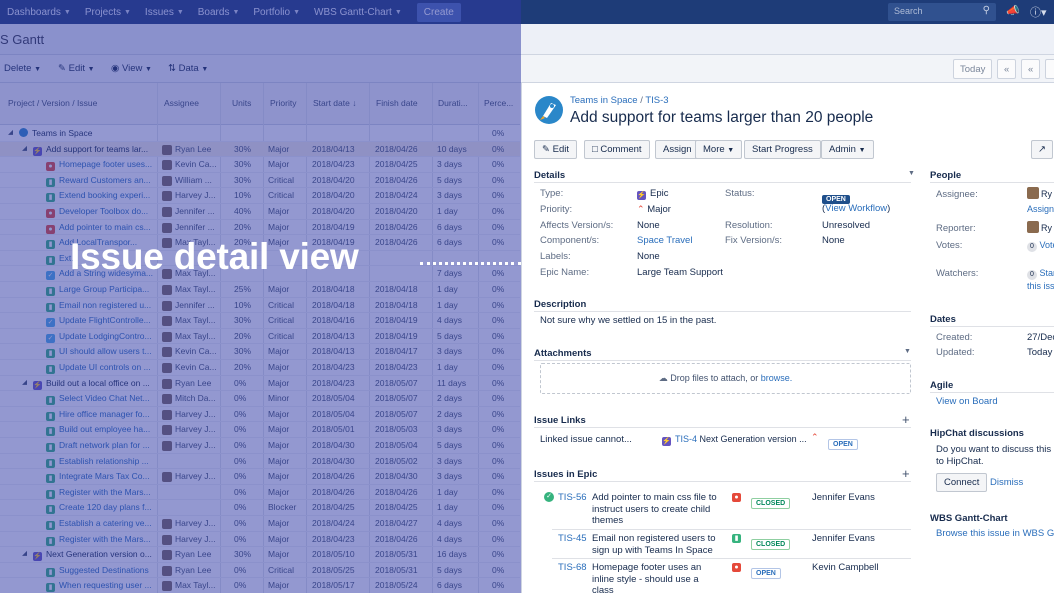 This screenshot has height=593, width=1054. I want to click on next-button, so click(1049, 69).